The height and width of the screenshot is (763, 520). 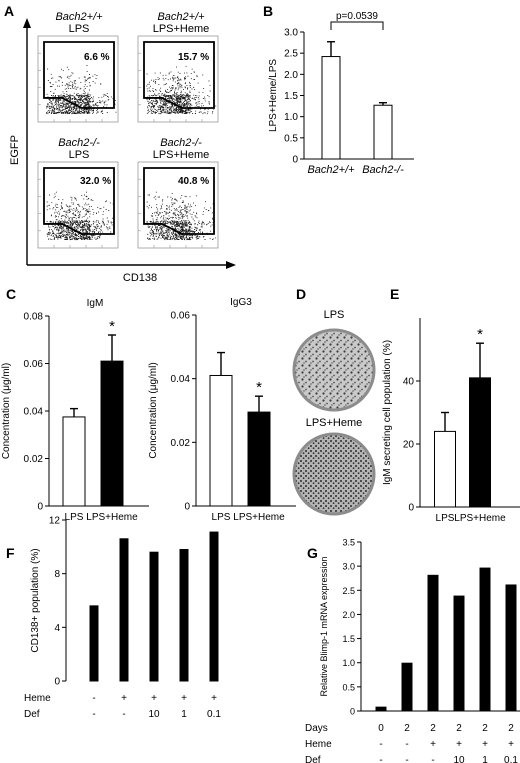 What do you see at coordinates (318, 744) in the screenshot?
I see `panel-g-row-label-heme: Heme` at bounding box center [318, 744].